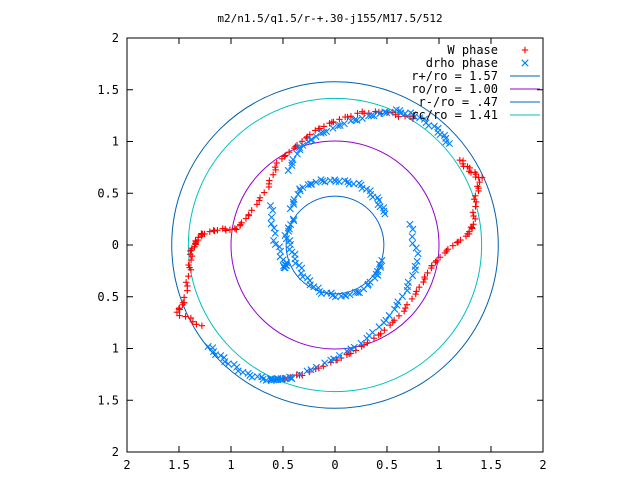  What do you see at coordinates (462, 63) in the screenshot?
I see `legend-label: drho phase` at bounding box center [462, 63].